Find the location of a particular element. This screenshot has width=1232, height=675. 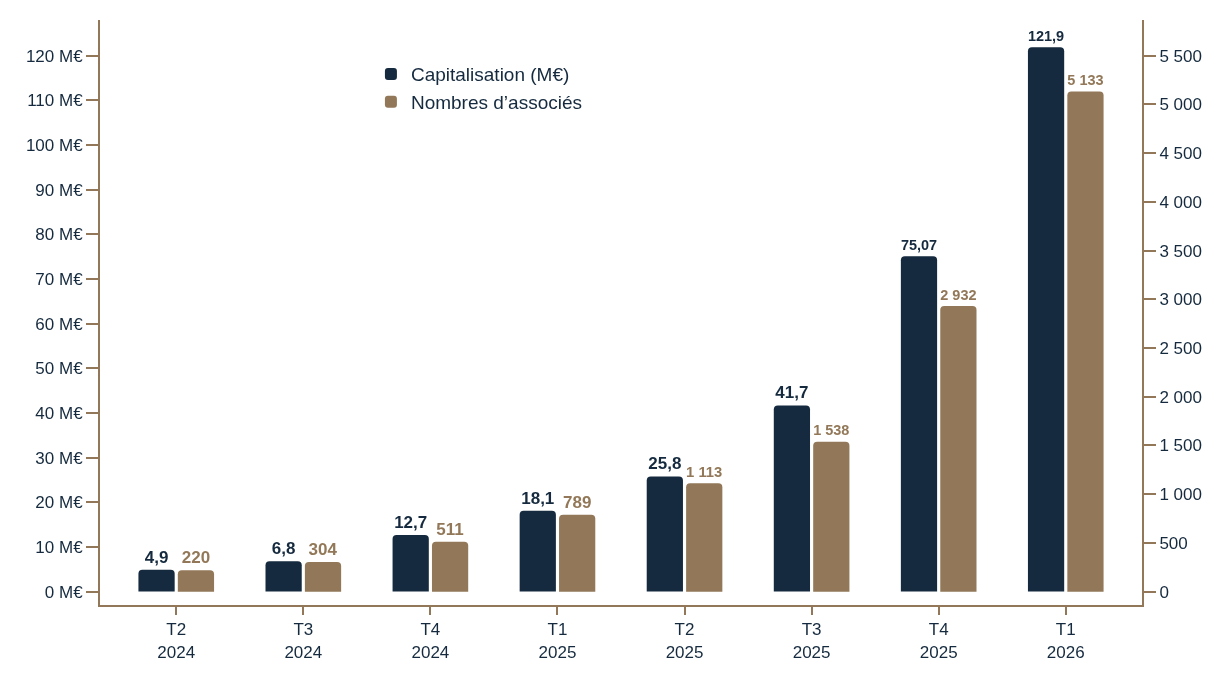

y-tick-label: 0 M€ is located at coordinates (64, 592).